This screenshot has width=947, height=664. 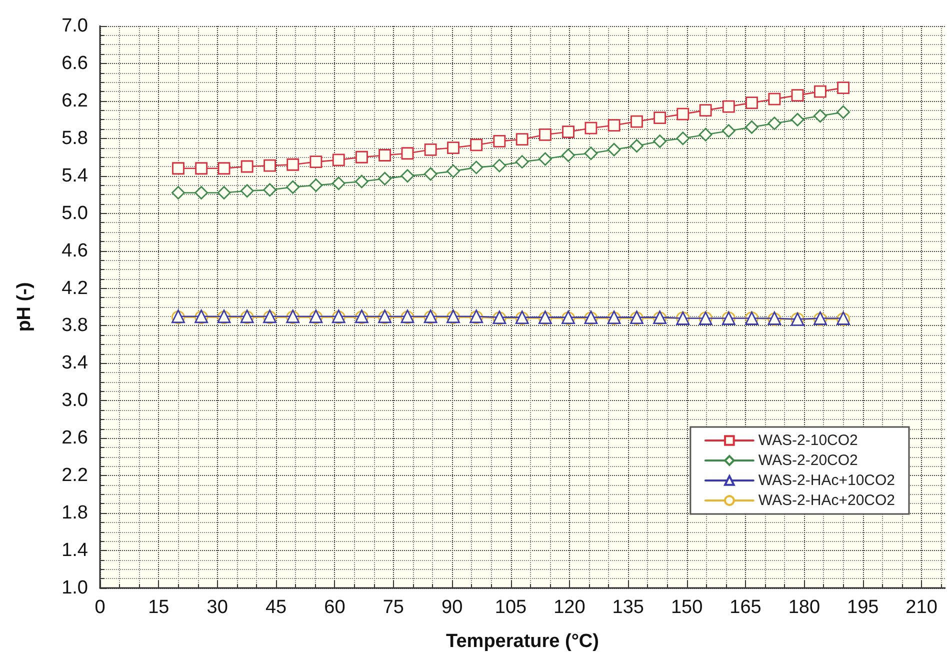 I want to click on legend-label: WAS-2-HAc+20CO2, so click(x=827, y=500).